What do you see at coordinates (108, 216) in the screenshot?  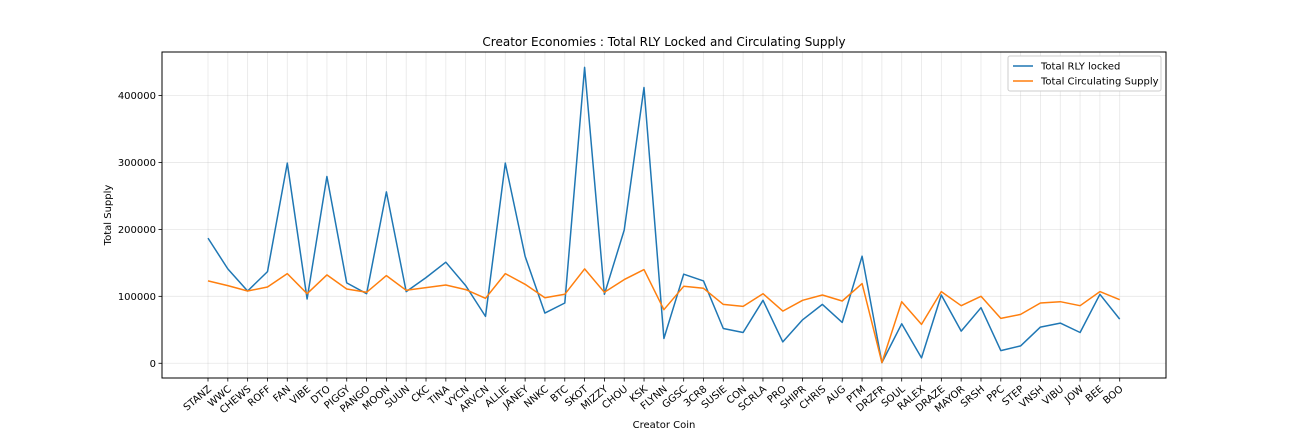 I see `y-axis-label: Total Supply` at bounding box center [108, 216].